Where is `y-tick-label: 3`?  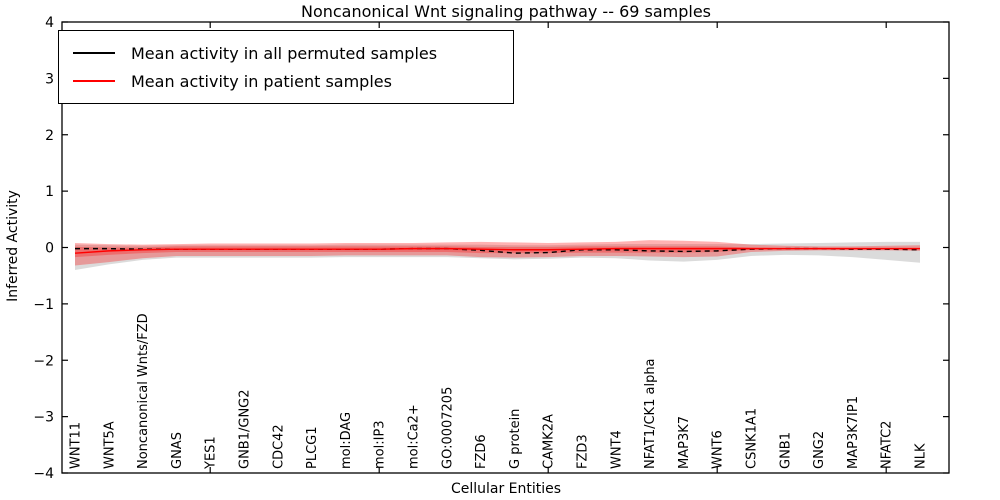
y-tick-label: 3 is located at coordinates (49, 79).